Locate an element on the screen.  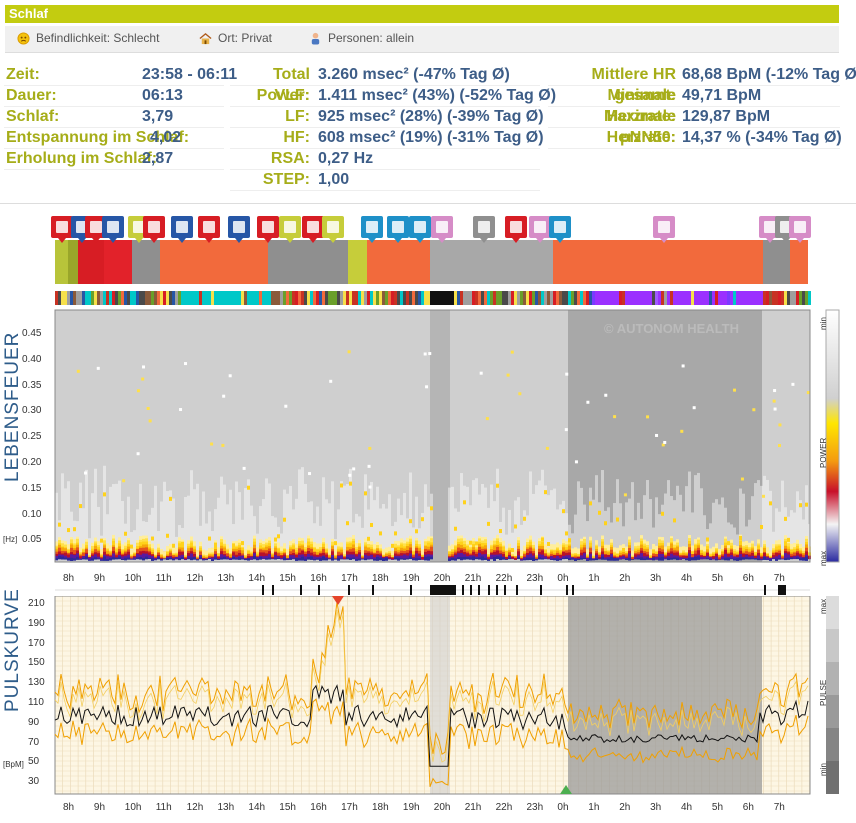
stat-value: 06:13 is located at coordinates (162, 95).